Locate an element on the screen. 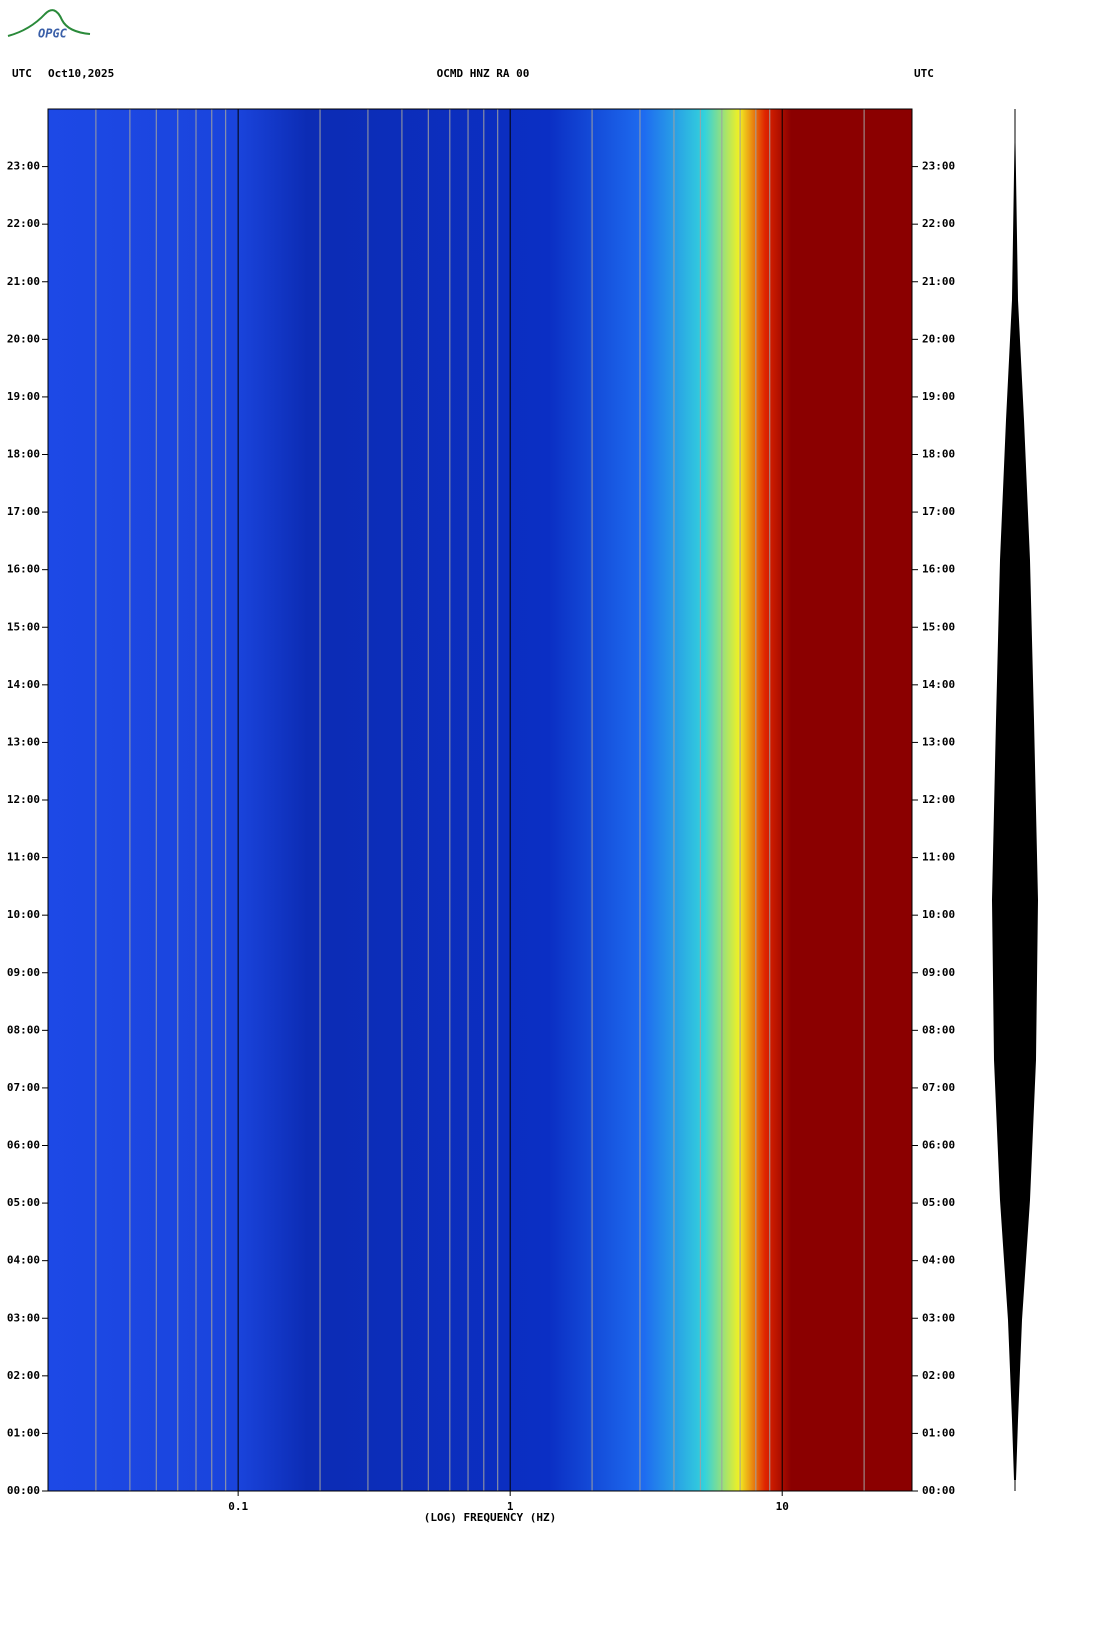 This screenshot has width=1102, height=1634. y-tick-label-right: 15:00 is located at coordinates (938, 626).